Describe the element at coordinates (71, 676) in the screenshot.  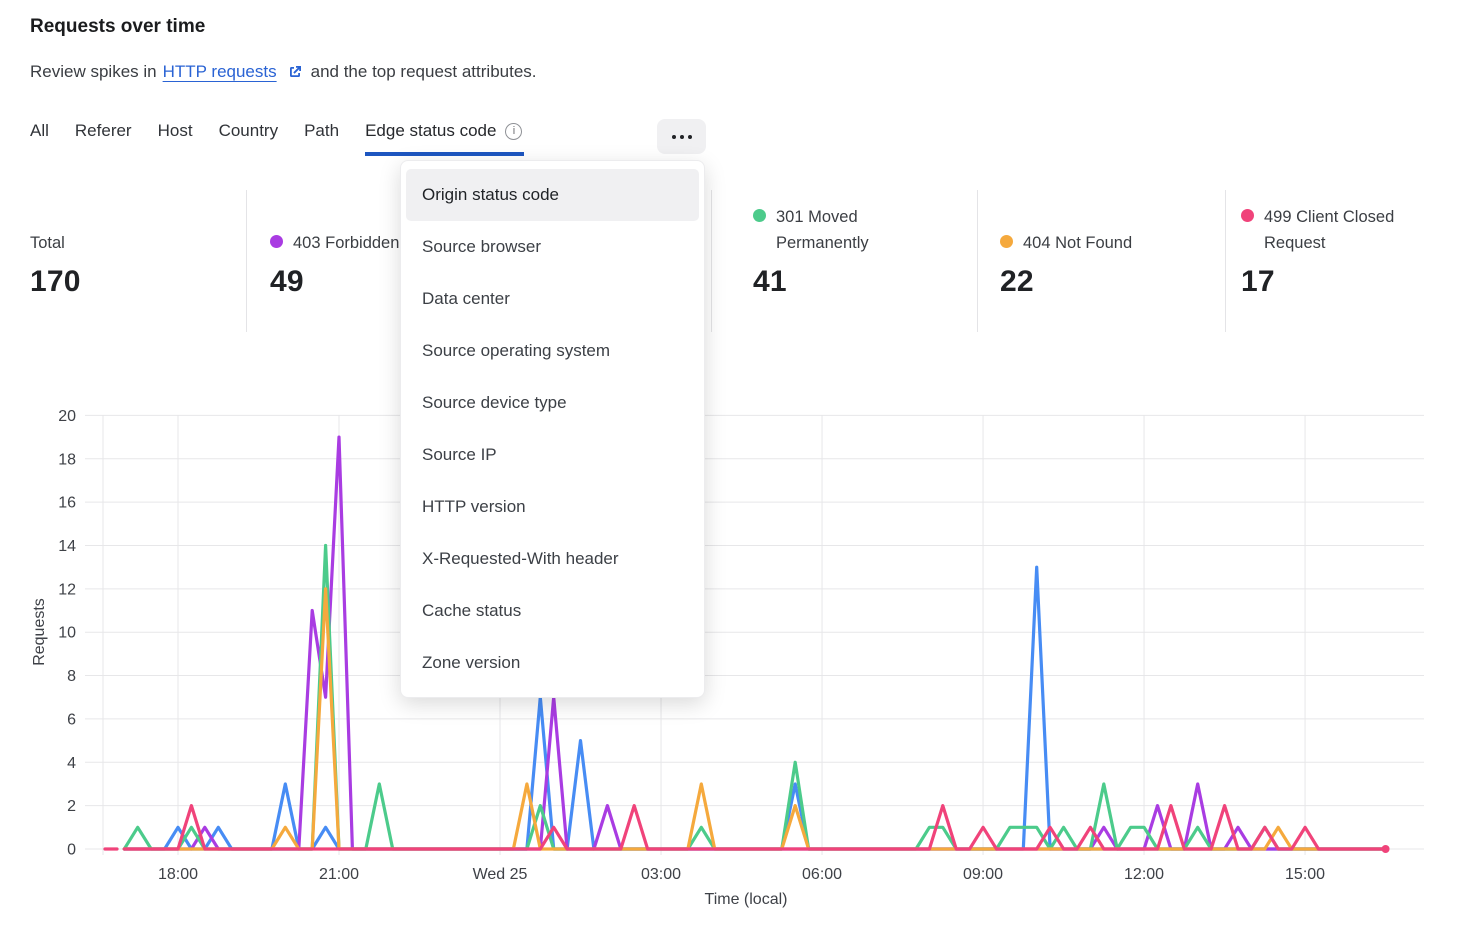
I see `svg-text: 8` at that location.